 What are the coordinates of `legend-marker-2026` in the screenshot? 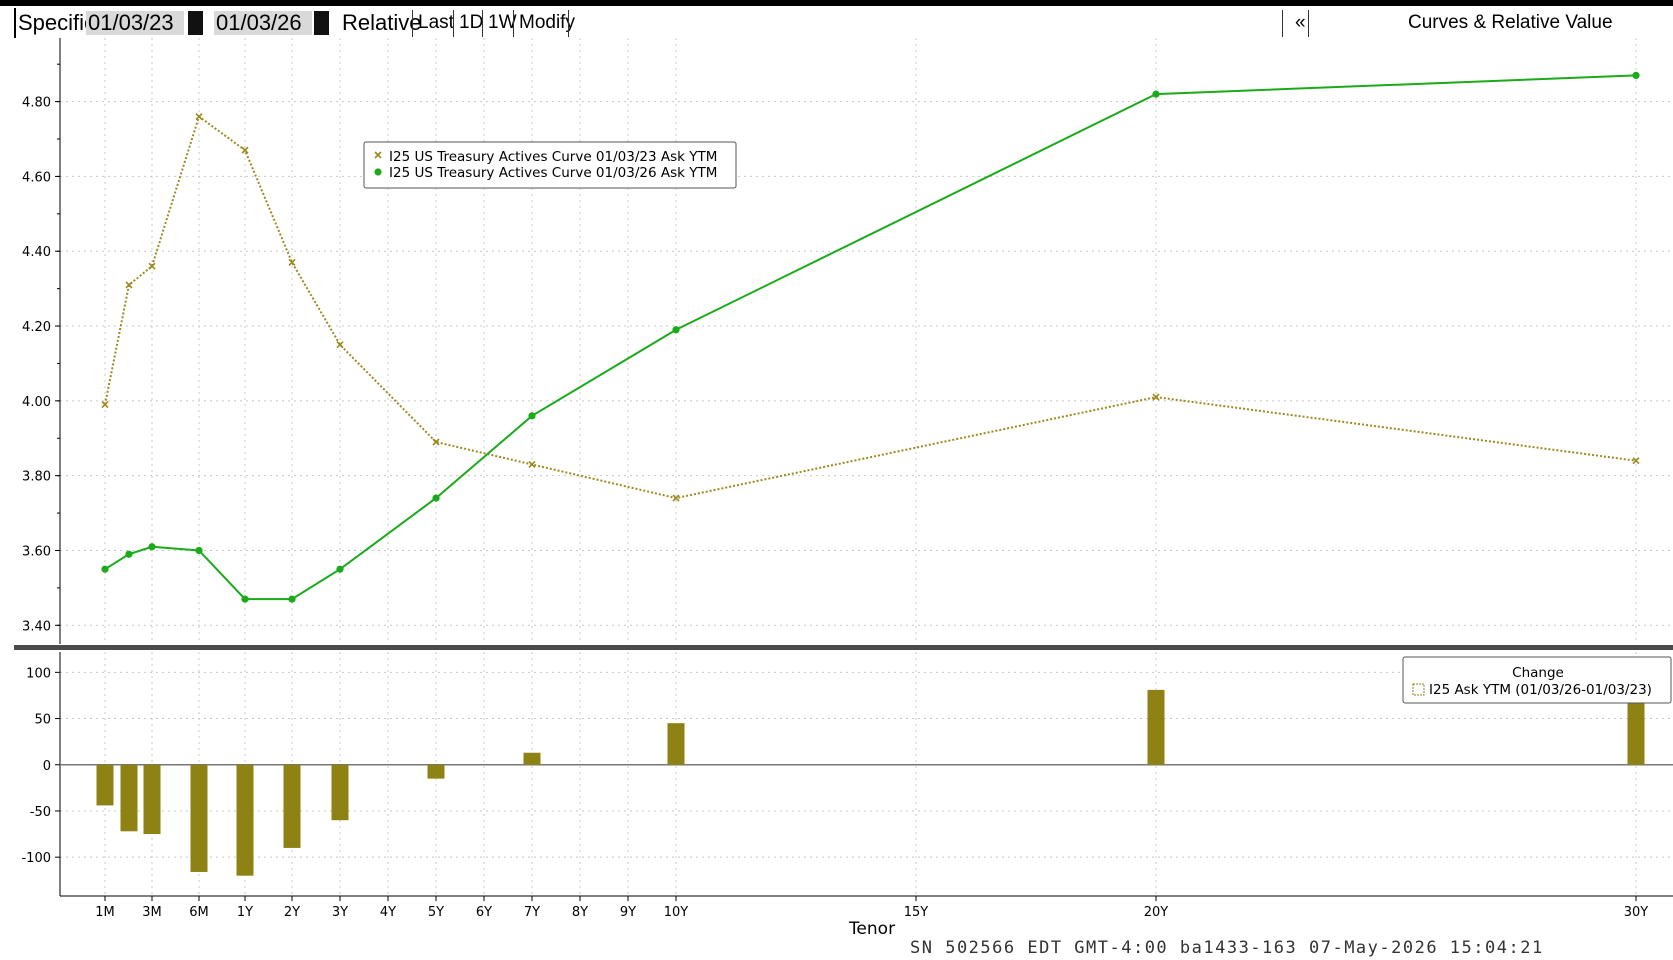 It's located at (378, 172).